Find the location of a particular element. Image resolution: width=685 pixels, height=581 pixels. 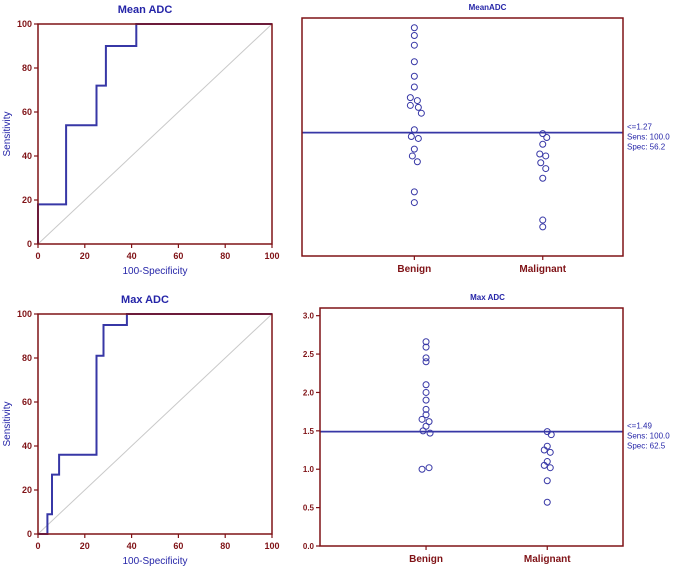

svg-text: 2.0 is located at coordinates (309, 392).